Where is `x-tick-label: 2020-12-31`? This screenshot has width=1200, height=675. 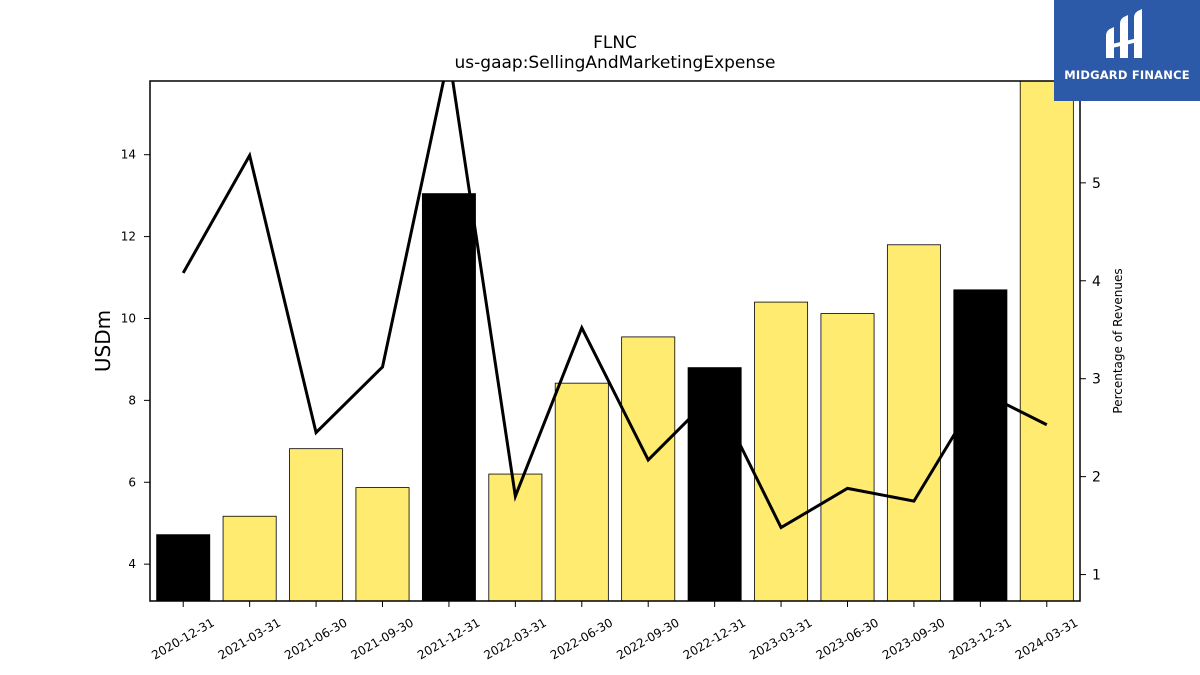 x-tick-label: 2020-12-31 is located at coordinates (182, 638).